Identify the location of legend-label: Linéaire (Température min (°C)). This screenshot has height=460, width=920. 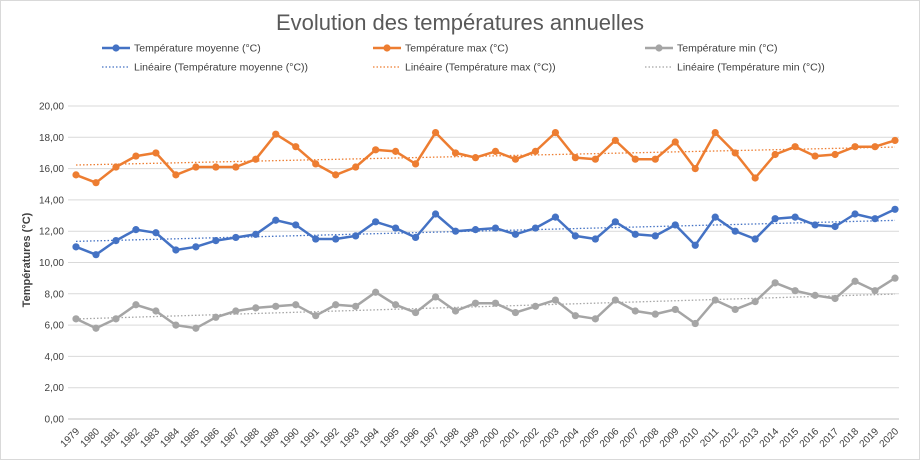
(751, 68).